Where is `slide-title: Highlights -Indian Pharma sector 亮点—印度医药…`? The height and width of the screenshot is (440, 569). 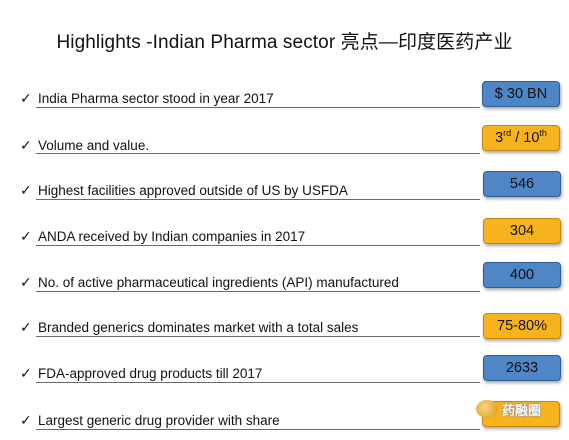
slide-title: Highlights -Indian Pharma sector 亮点—印度医药… is located at coordinates (284, 42).